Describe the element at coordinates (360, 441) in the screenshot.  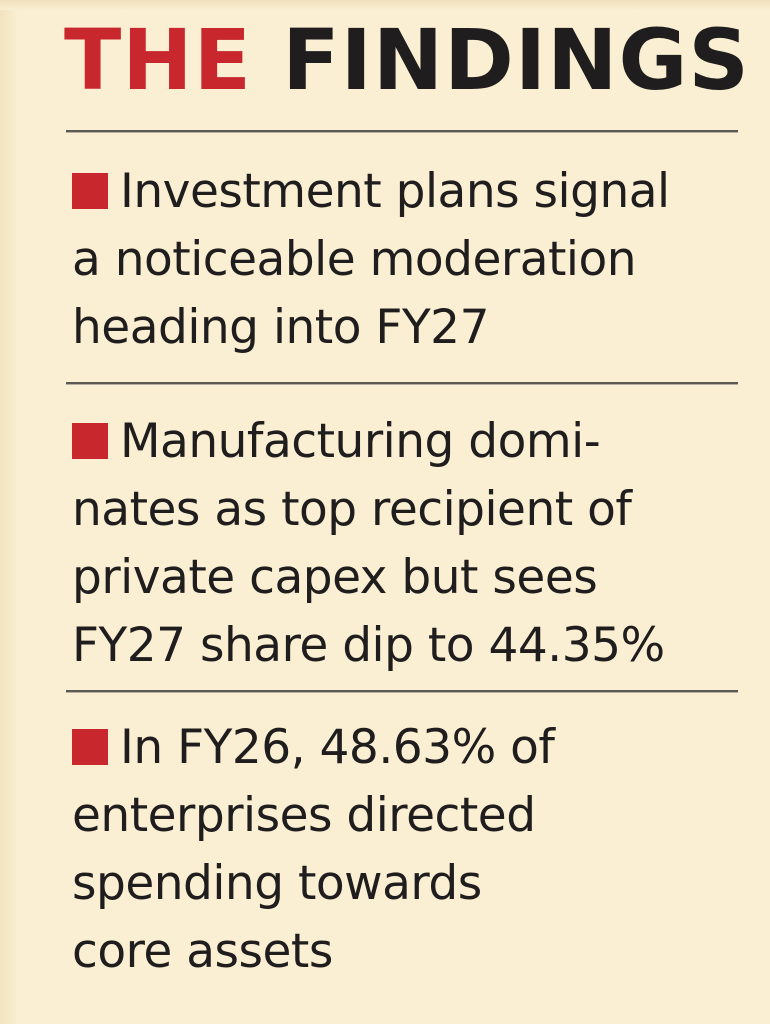
I see `finding-2-line-1-text: Manufacturing domi-` at that location.